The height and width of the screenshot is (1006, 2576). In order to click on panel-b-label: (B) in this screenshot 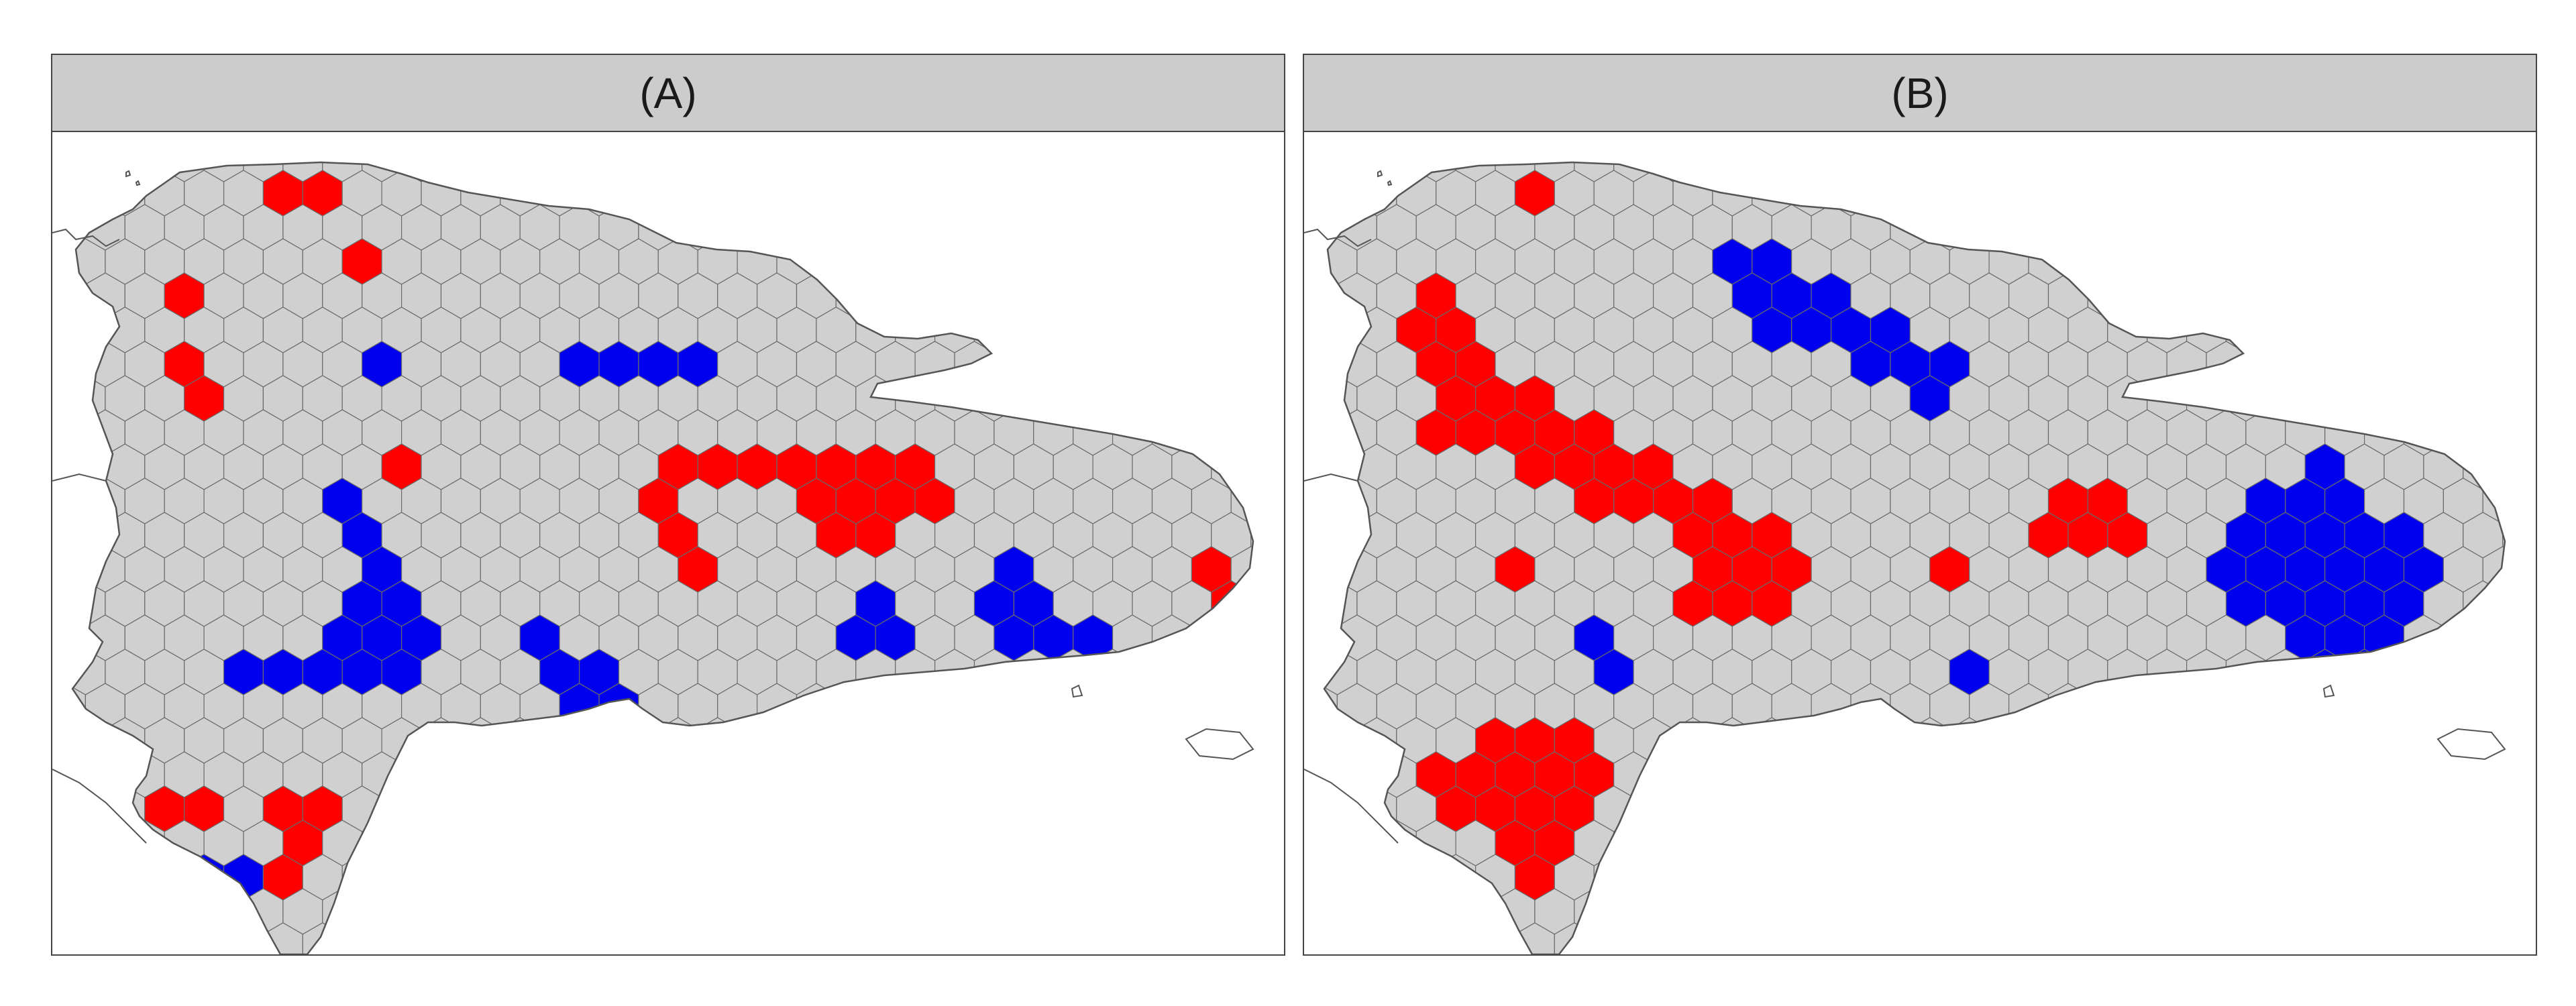, I will do `click(1920, 92)`.